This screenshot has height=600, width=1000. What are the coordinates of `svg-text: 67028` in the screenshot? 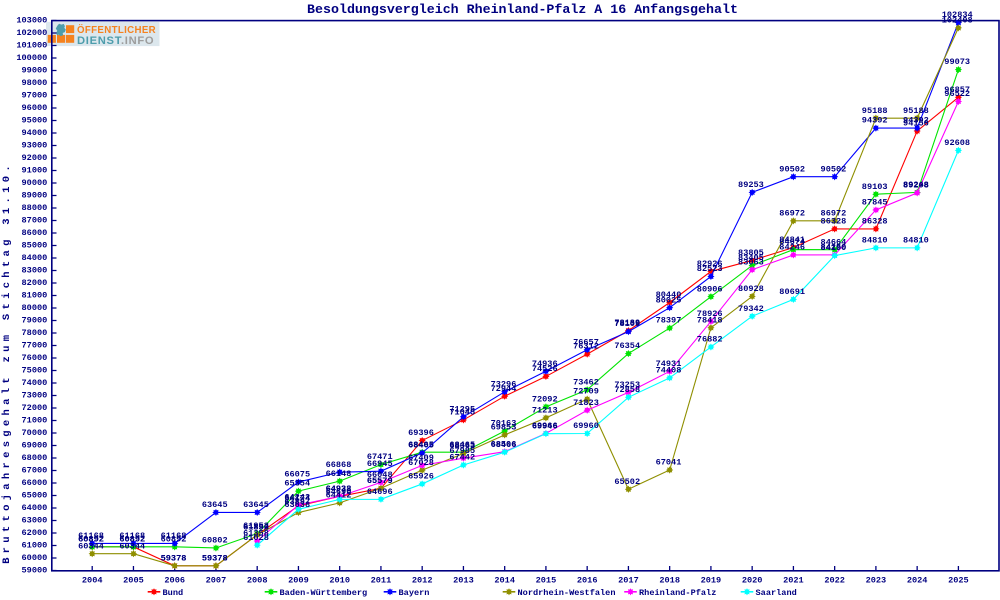 It's located at (421, 463).